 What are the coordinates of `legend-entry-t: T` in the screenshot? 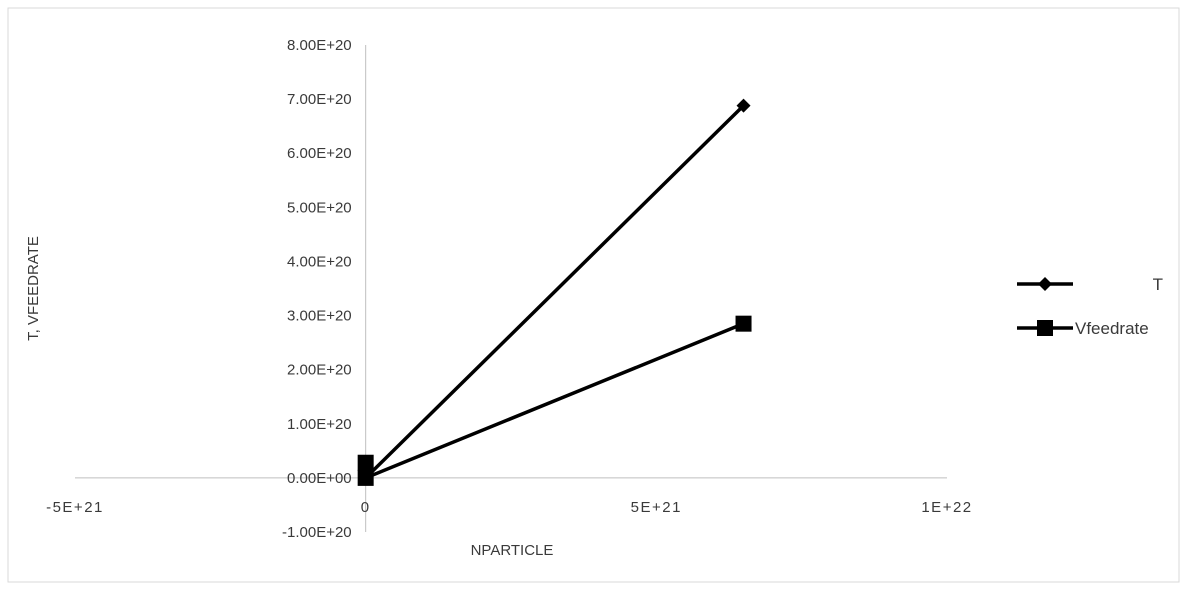 It's located at (1090, 284).